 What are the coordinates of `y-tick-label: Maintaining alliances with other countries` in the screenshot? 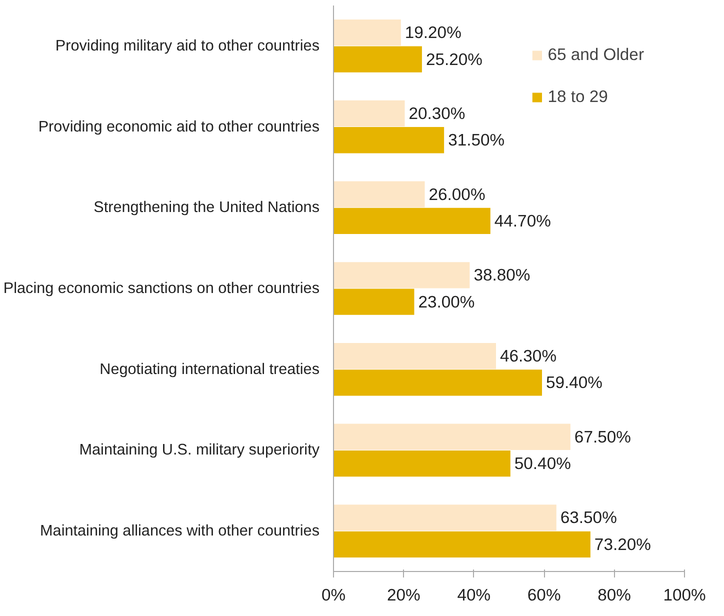 It's located at (180, 531).